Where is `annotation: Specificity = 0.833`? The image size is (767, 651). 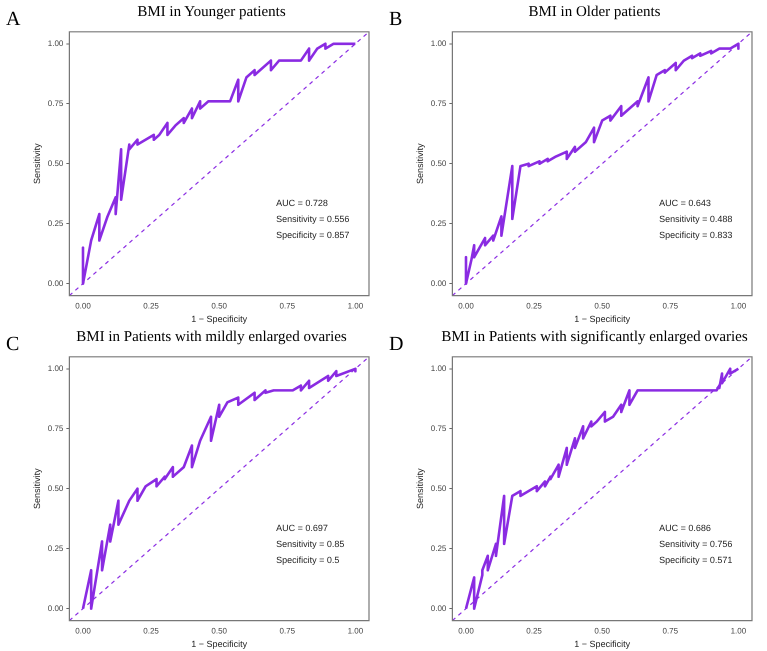
annotation: Specificity = 0.833 is located at coordinates (695, 235).